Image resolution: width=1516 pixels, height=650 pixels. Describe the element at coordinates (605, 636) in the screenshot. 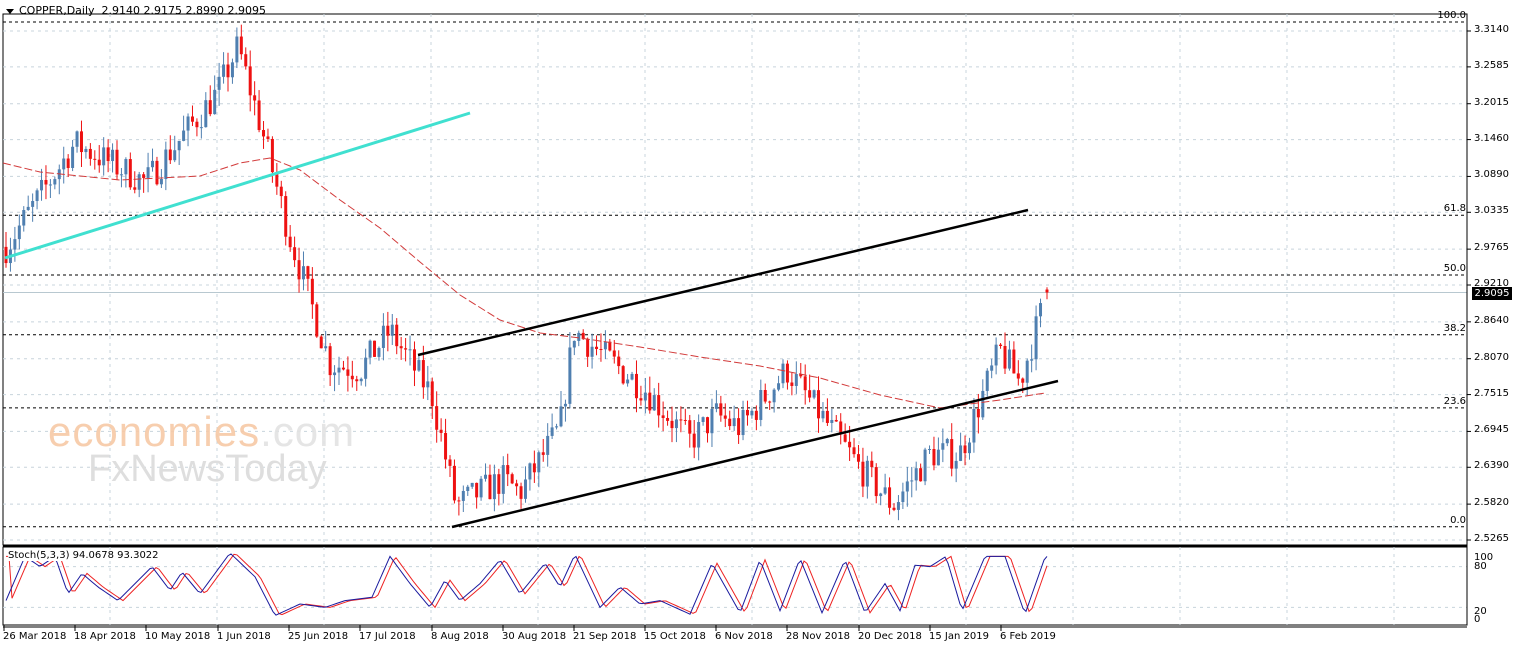

I see `date-tick-label: 21 Sep 2018` at that location.